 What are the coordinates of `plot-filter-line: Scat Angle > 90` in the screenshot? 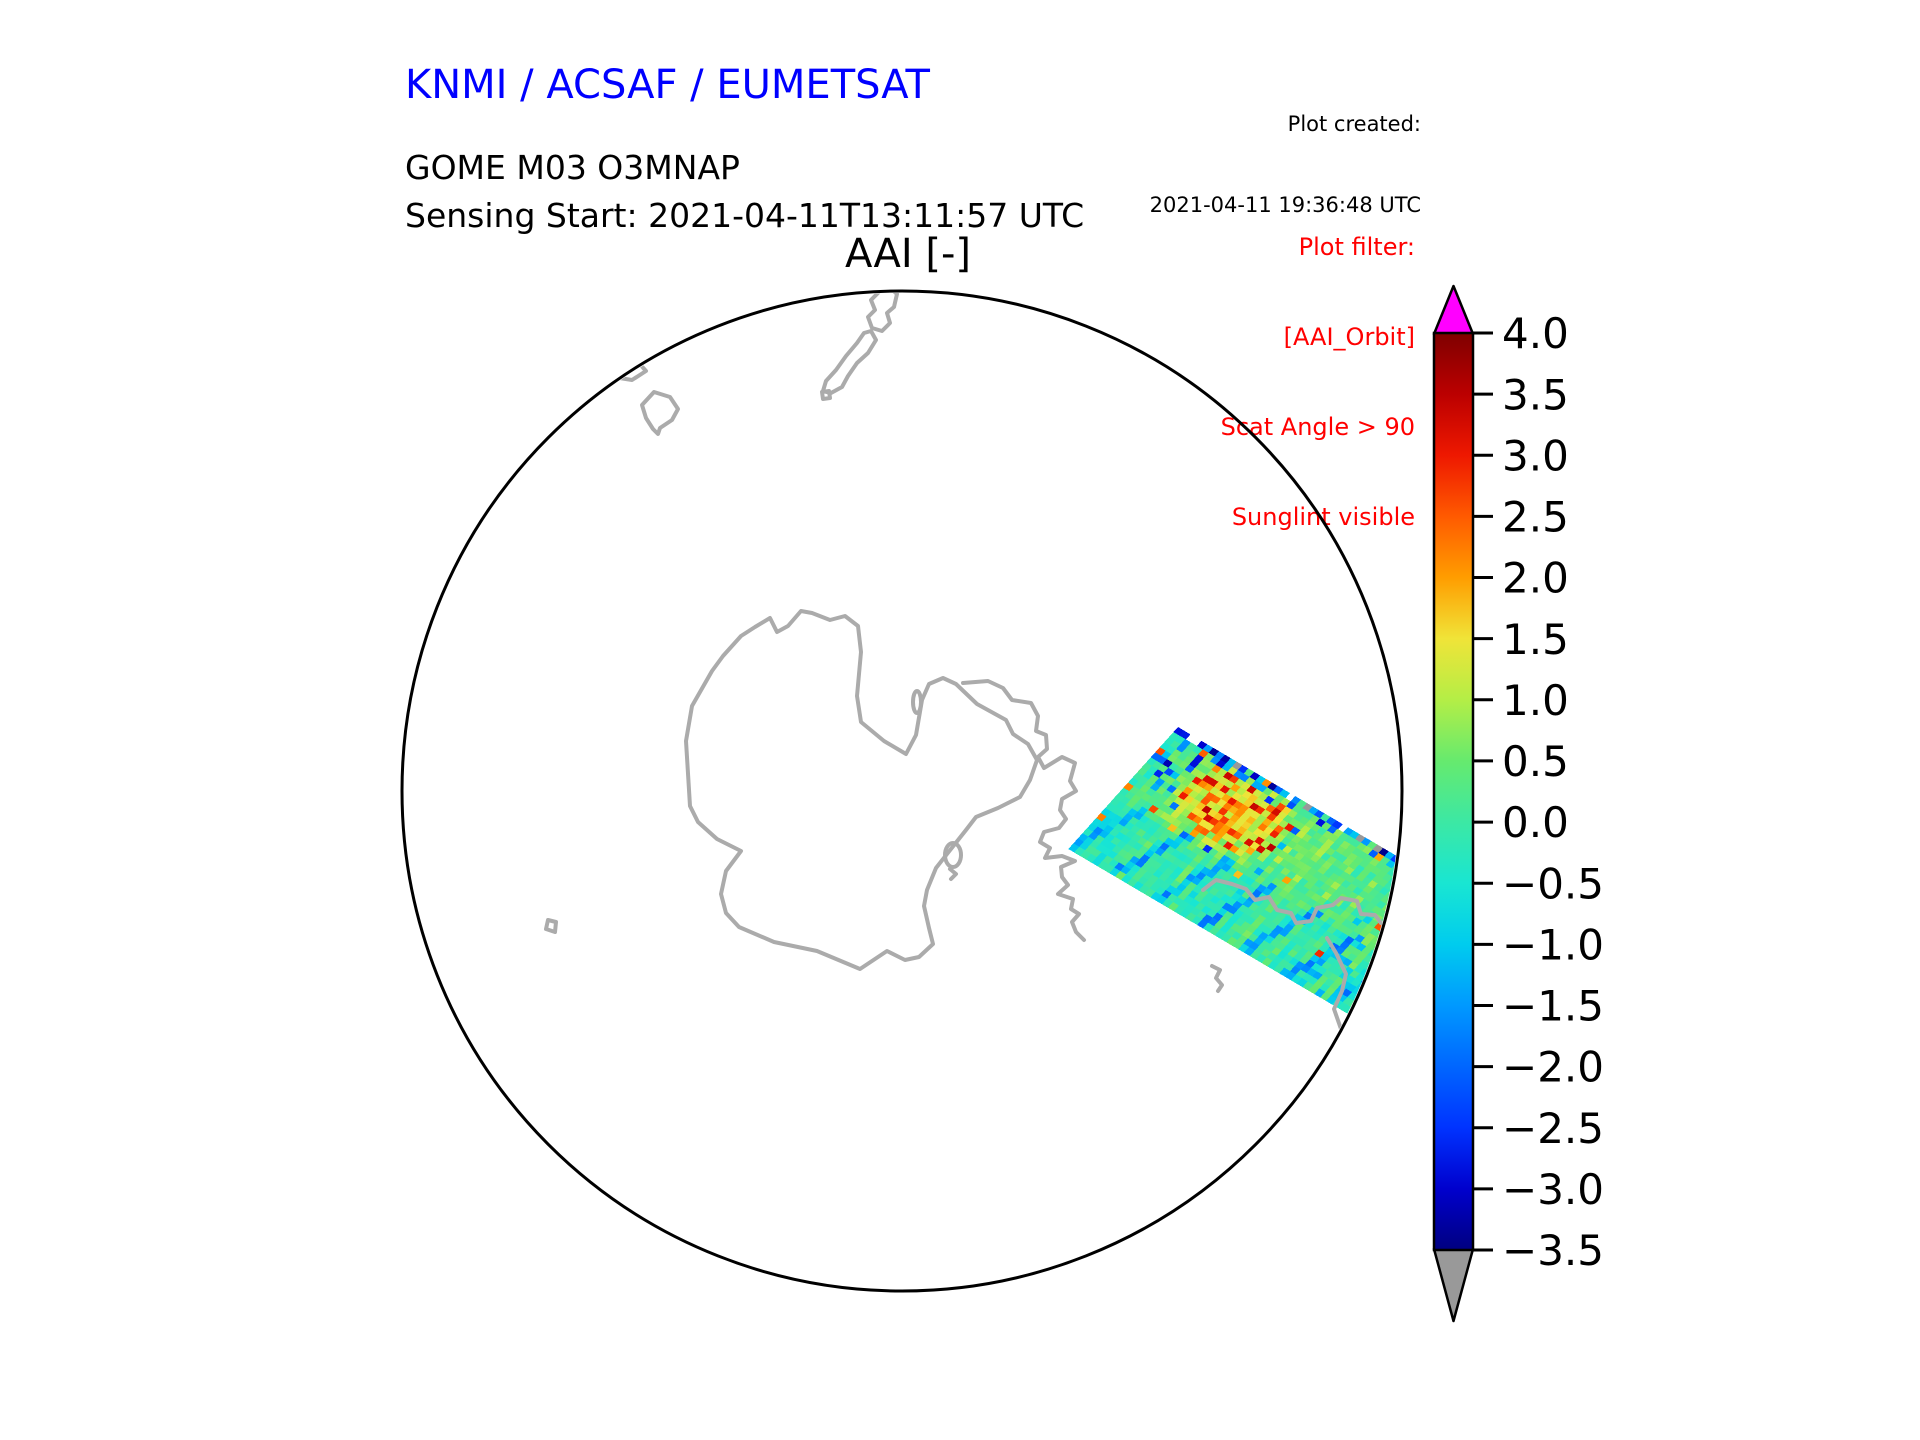 It's located at (1317, 427).